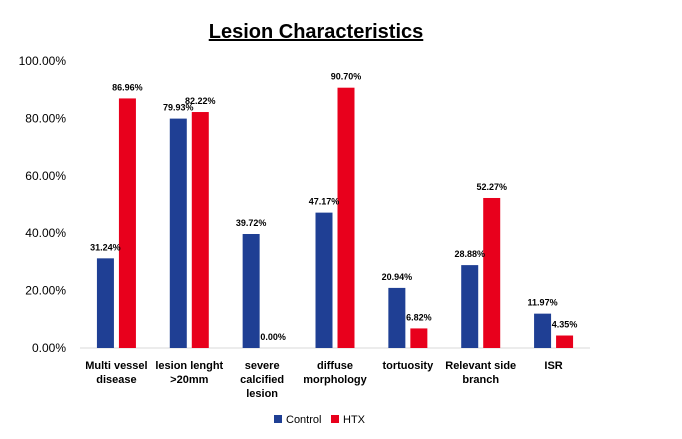 The width and height of the screenshot is (682, 439). I want to click on data-label-control-5: 28.88%, so click(469, 254).